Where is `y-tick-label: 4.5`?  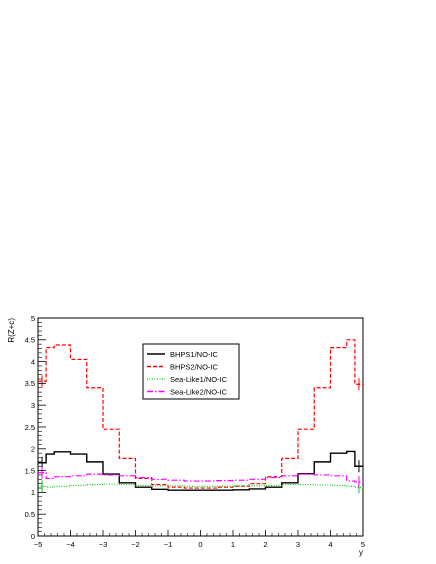 y-tick-label: 4.5 is located at coordinates (30, 340).